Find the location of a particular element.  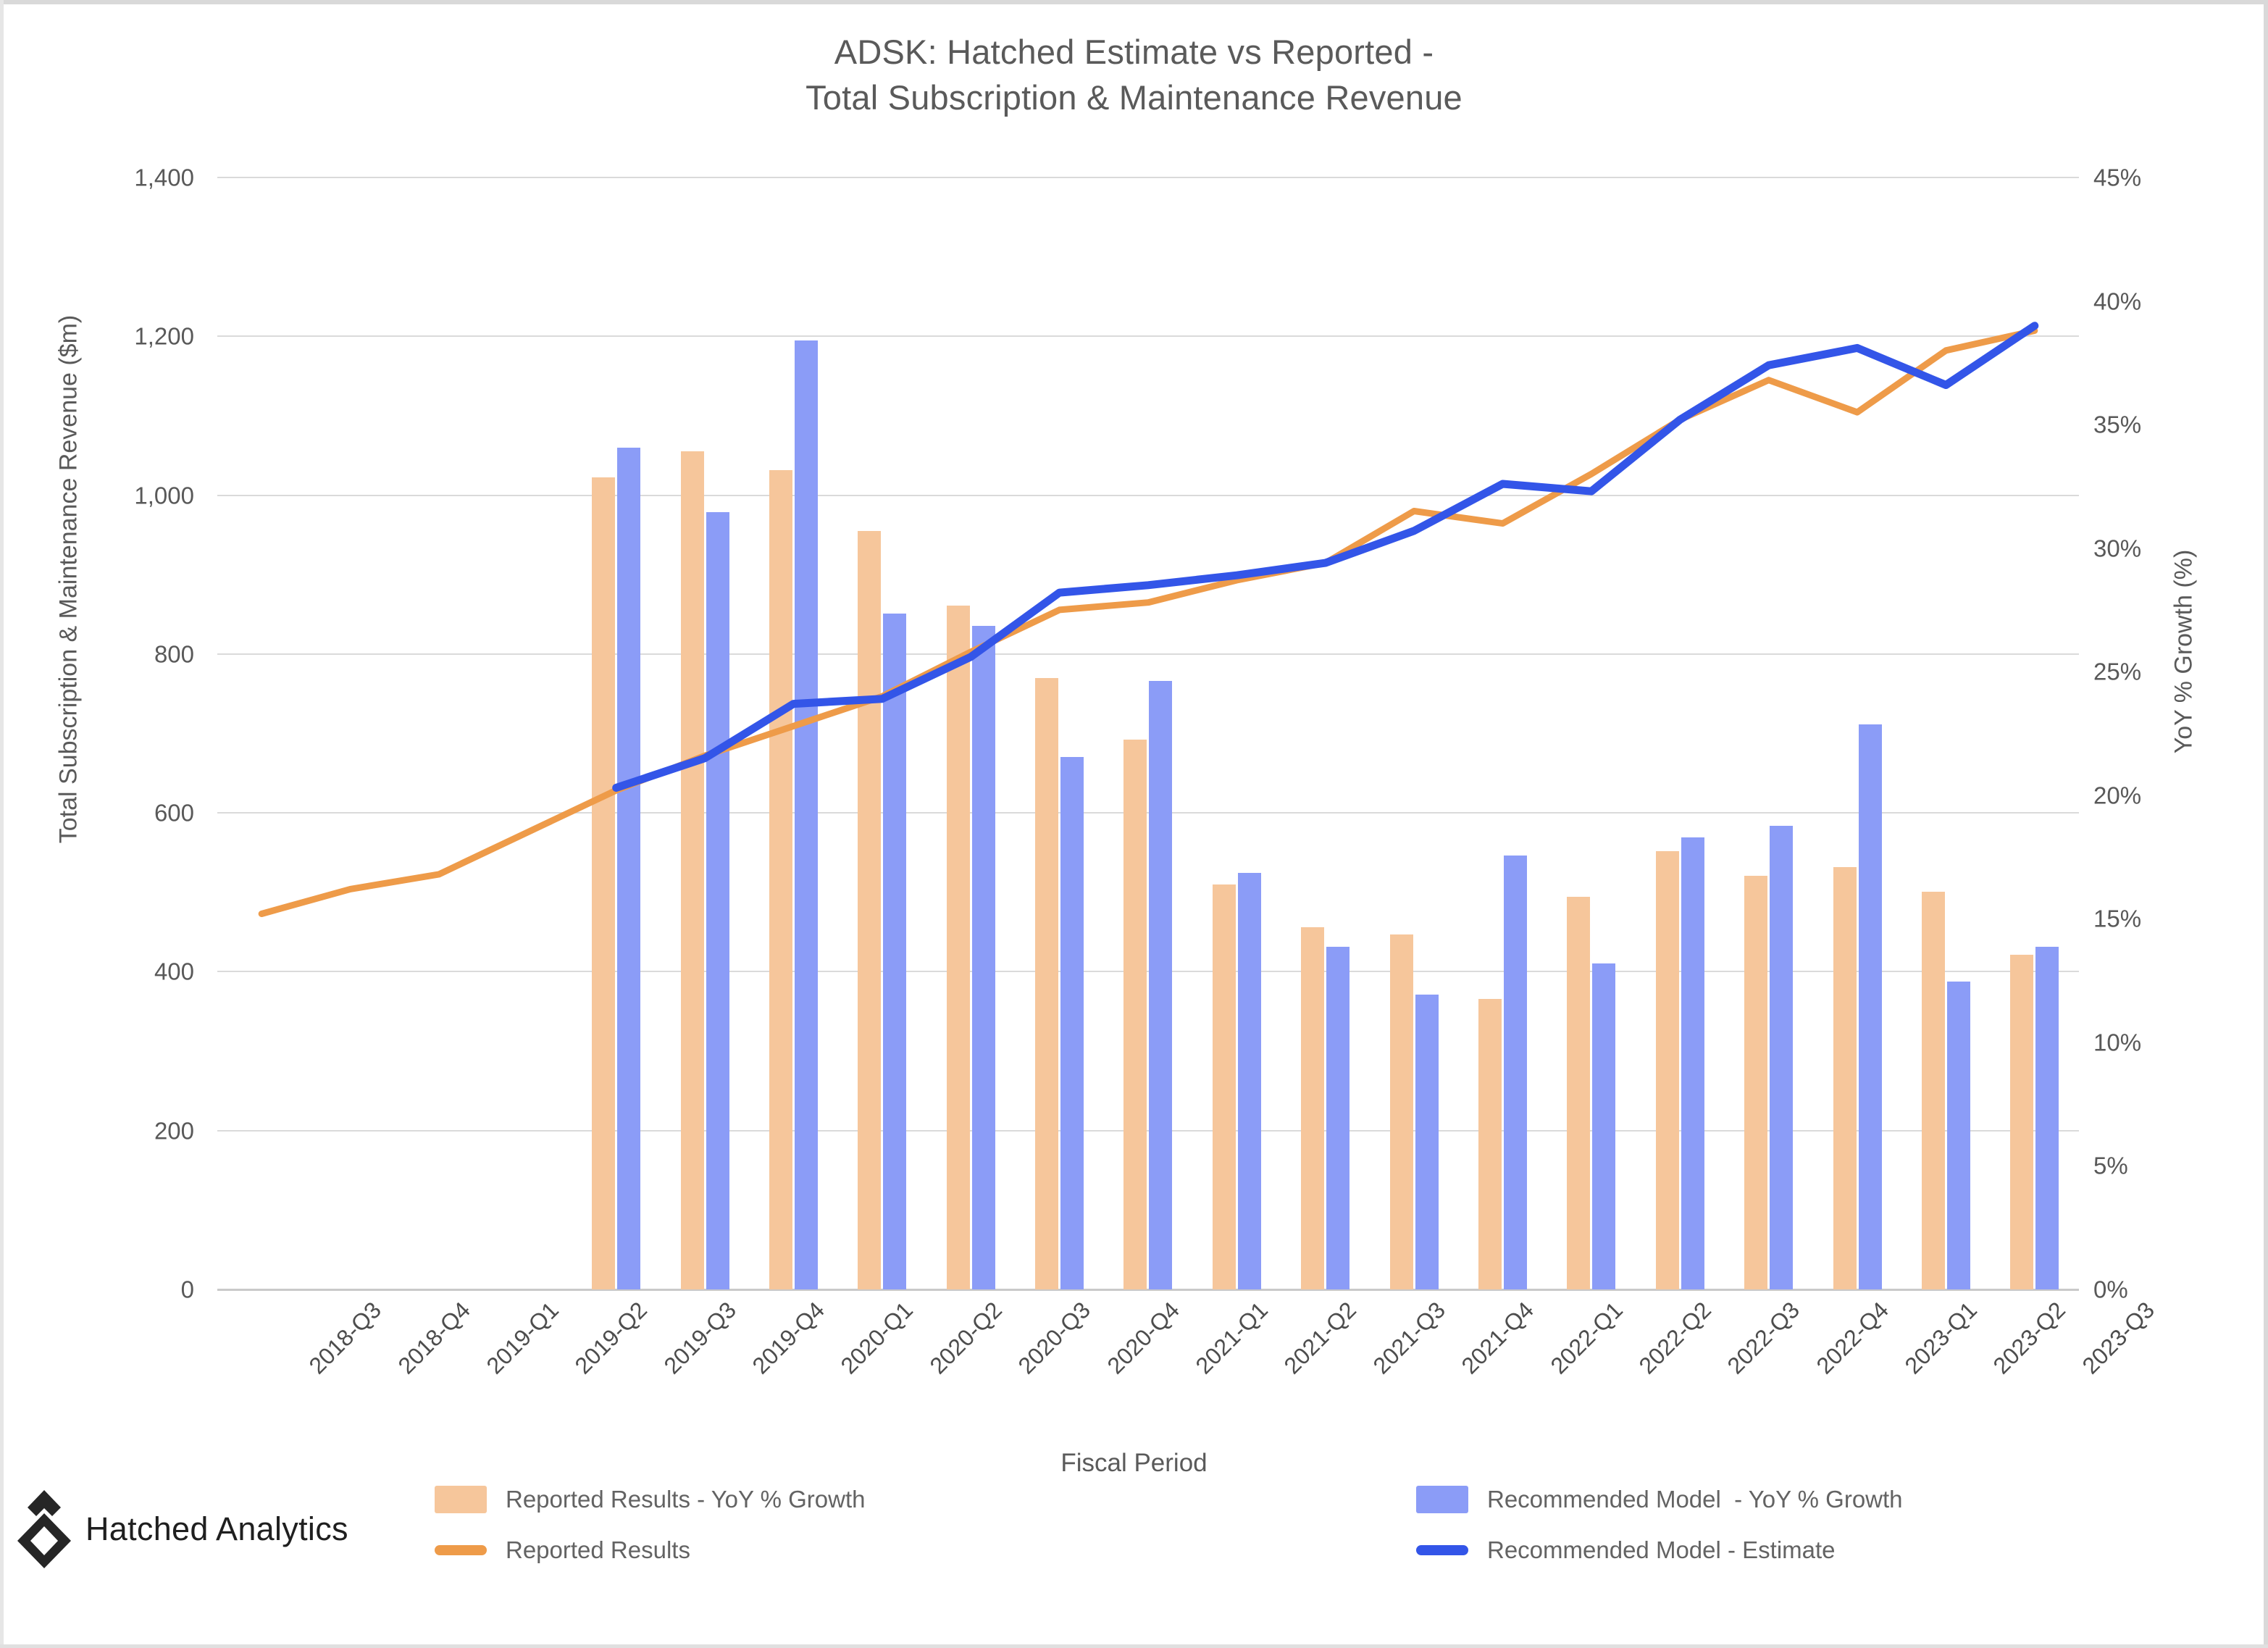

x-axis-tick-label: 2019-Q2 is located at coordinates (611, 1338).